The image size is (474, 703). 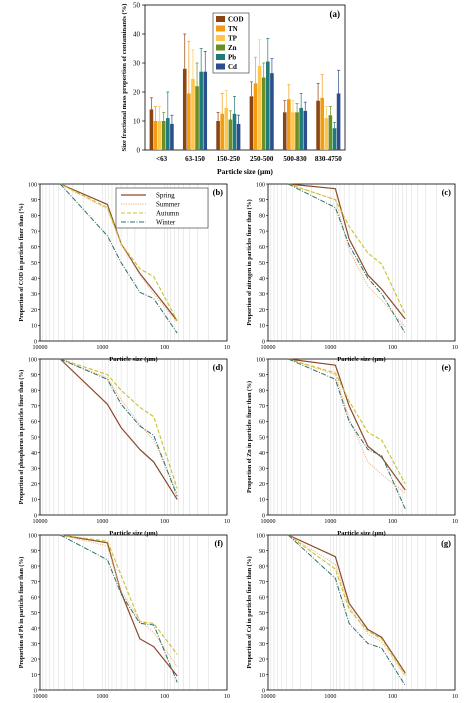 What do you see at coordinates (220, 28) in the screenshot?
I see `legend-swatch-tn` at bounding box center [220, 28].